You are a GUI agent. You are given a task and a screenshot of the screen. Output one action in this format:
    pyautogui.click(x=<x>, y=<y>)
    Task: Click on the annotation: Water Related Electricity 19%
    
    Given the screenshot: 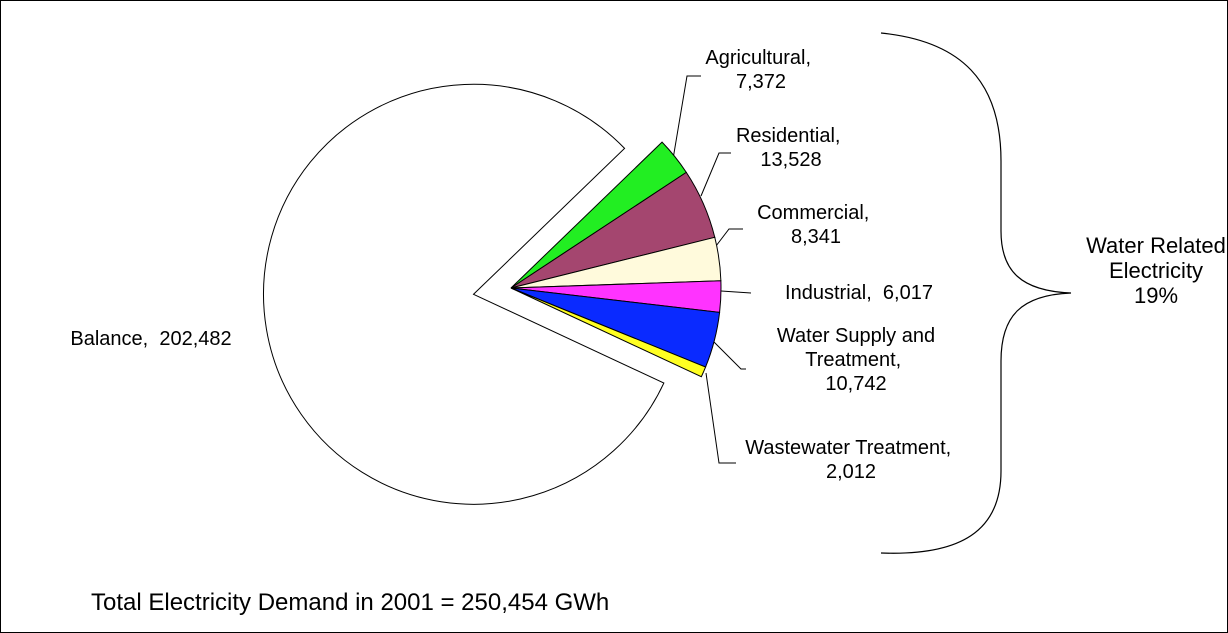 What is the action you would take?
    pyautogui.click(x=1156, y=270)
    